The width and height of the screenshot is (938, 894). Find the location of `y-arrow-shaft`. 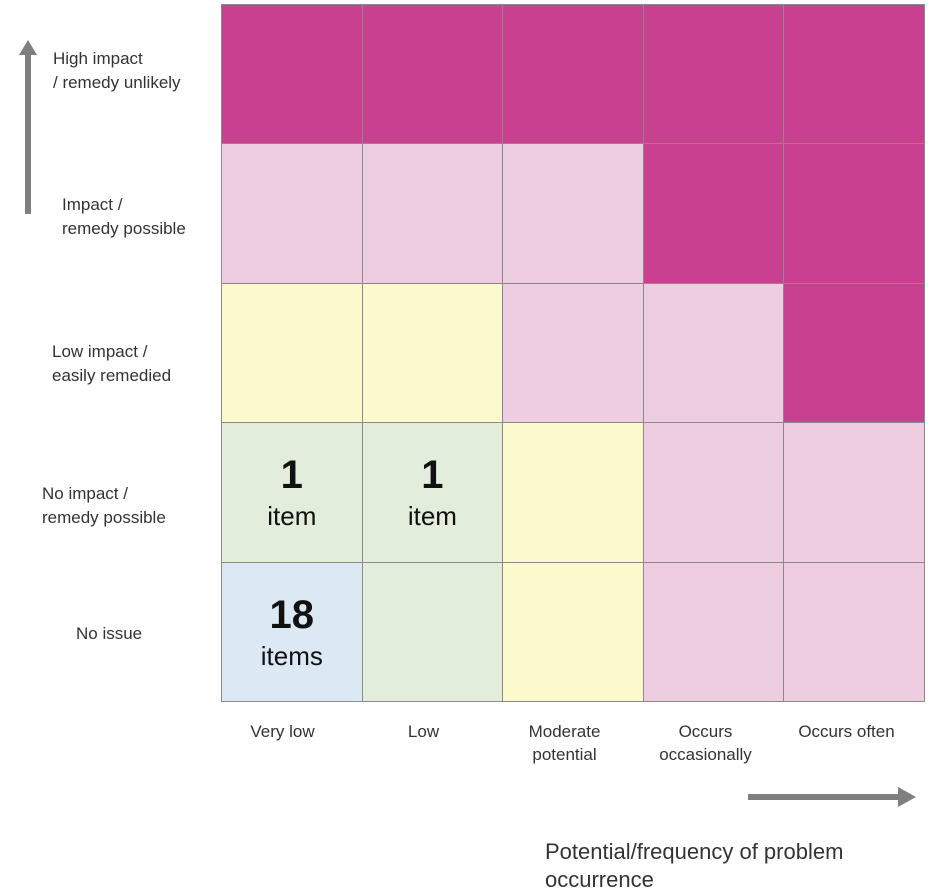

y-arrow-shaft is located at coordinates (28, 134).